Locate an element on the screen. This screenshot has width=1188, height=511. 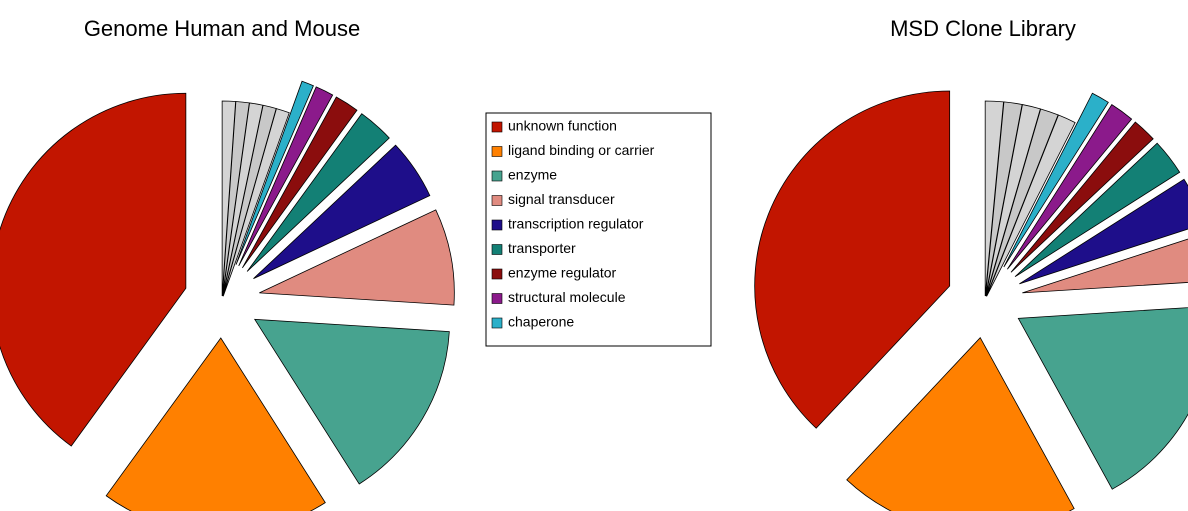
legend-label: chaperone is located at coordinates (541, 322).